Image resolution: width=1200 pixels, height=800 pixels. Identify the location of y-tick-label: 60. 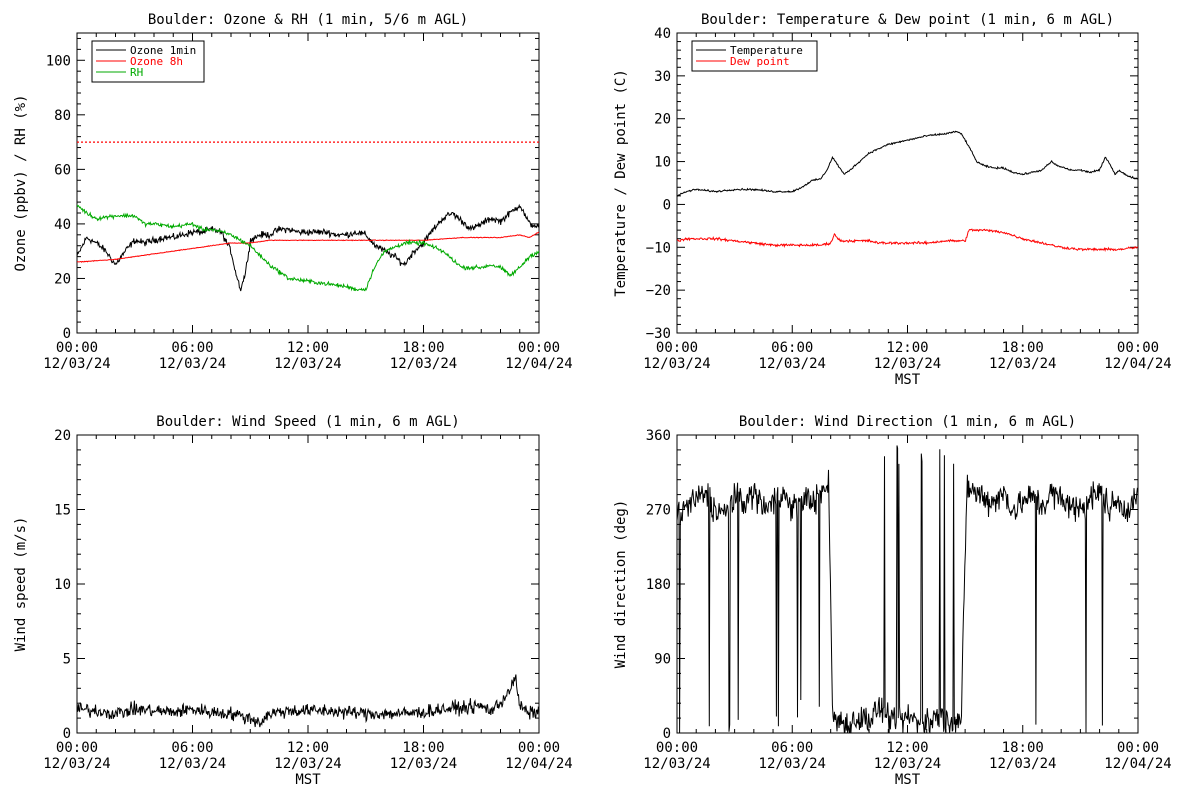
(62, 170).